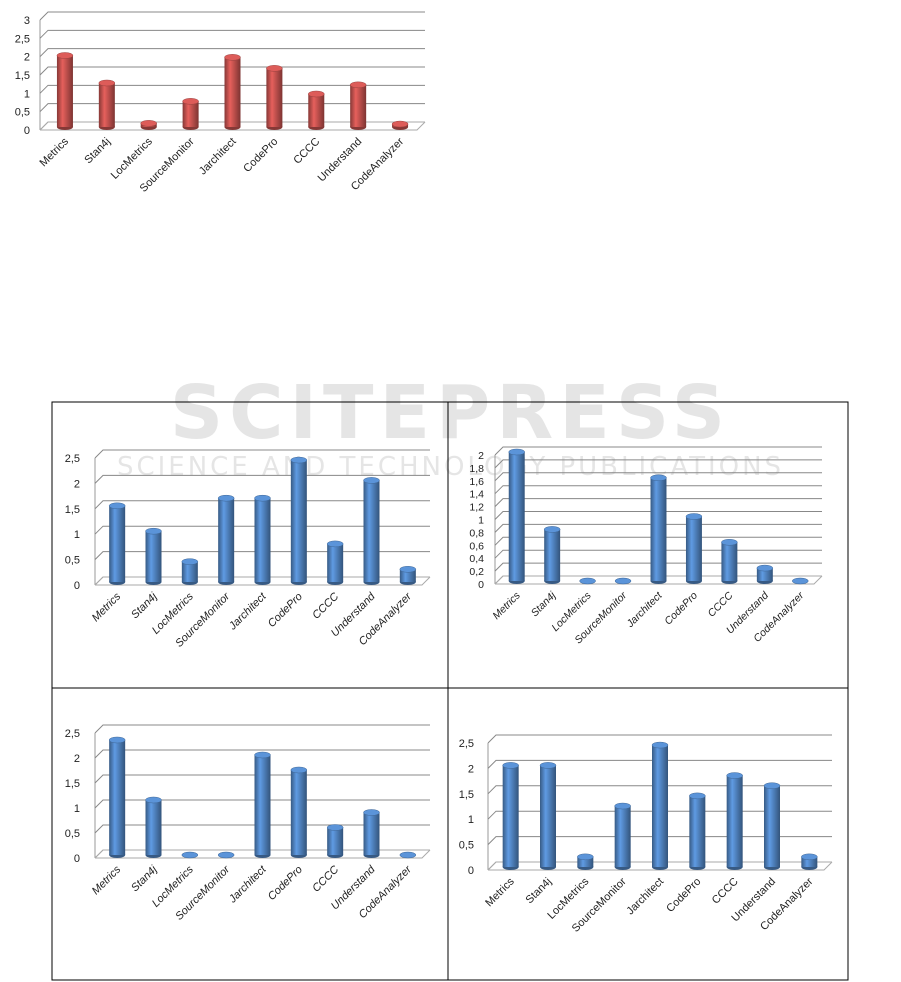  Describe the element at coordinates (476, 508) in the screenshot. I see `y-tick-label: 1,2` at that location.